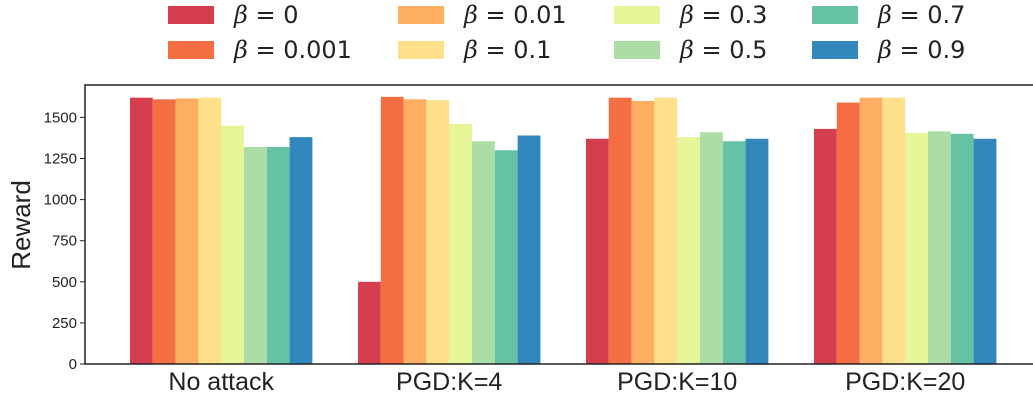  I want to click on legend-label: β = 0, so click(266, 15).